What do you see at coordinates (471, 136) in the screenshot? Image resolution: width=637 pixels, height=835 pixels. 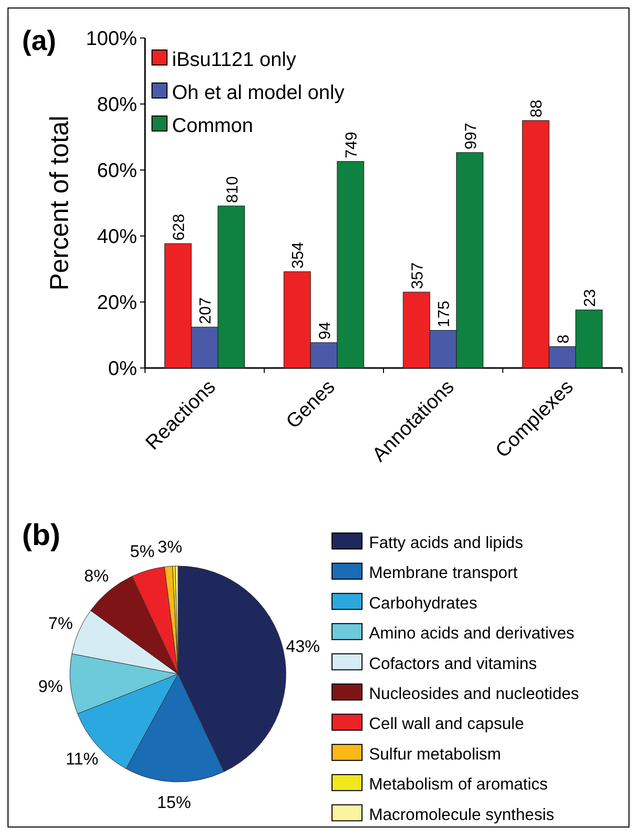 I see `annotation: 997` at bounding box center [471, 136].